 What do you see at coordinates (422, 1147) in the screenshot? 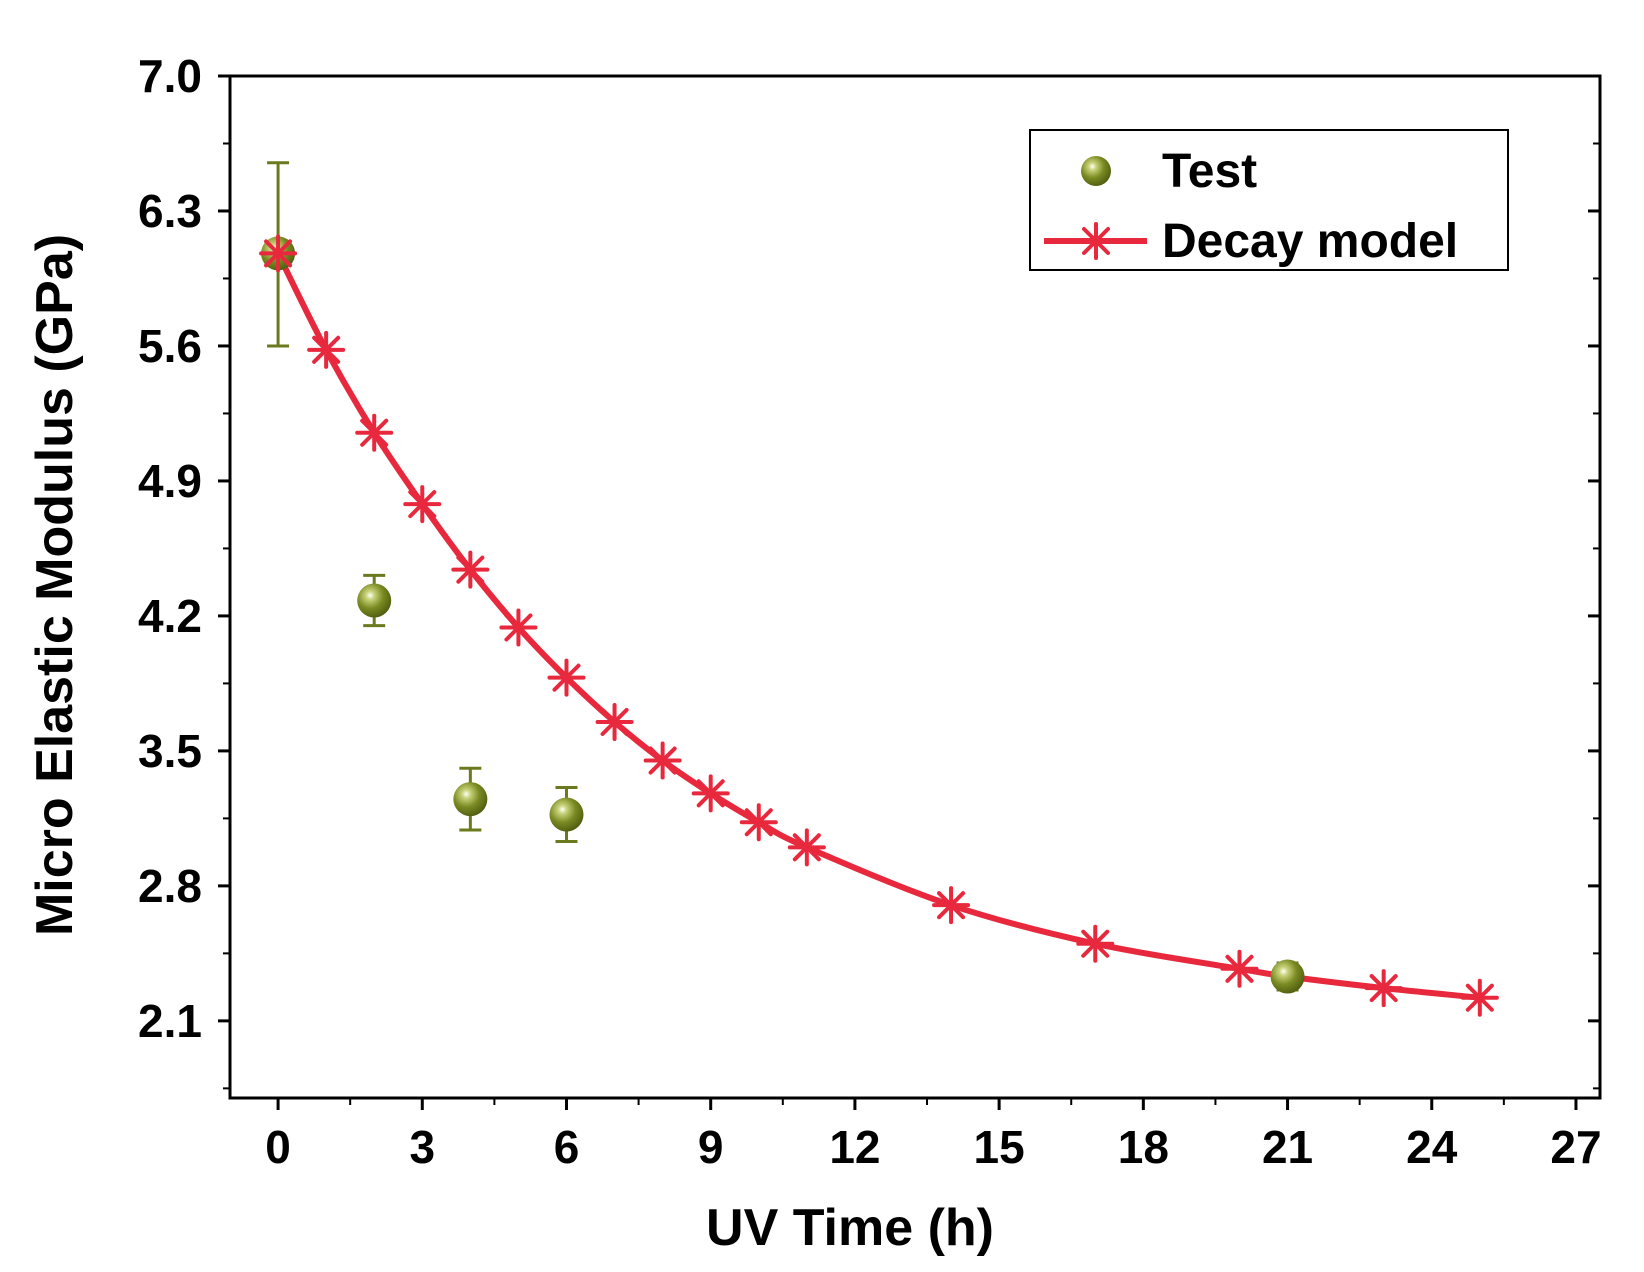
I see `x-tick-label: 3` at bounding box center [422, 1147].